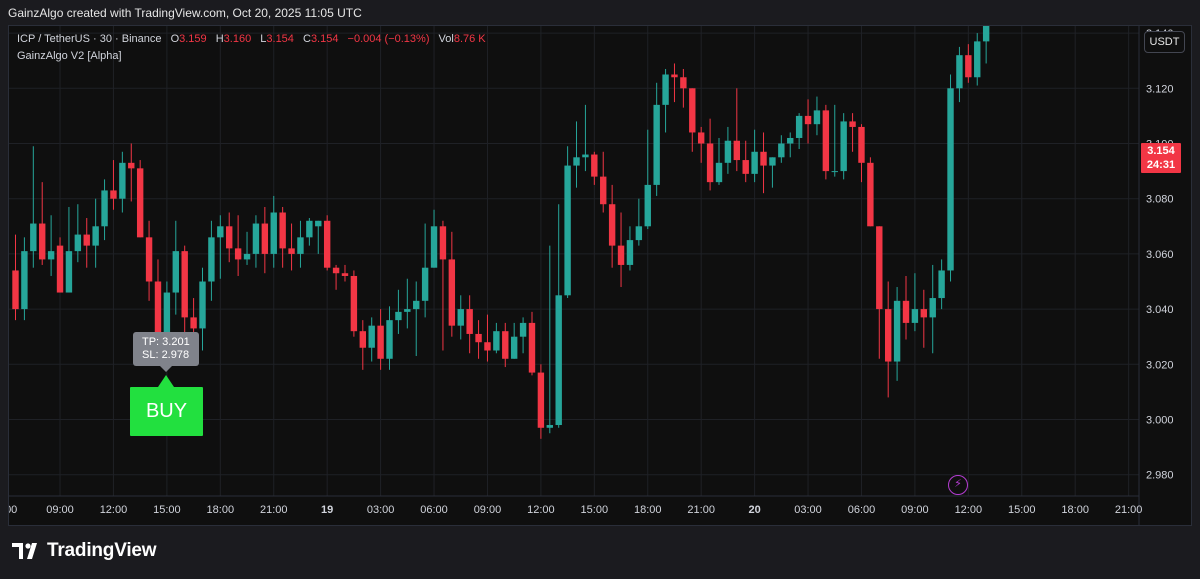 The width and height of the screenshot is (1200, 579). I want to click on lightning-icon: ⚡︎, so click(958, 485).